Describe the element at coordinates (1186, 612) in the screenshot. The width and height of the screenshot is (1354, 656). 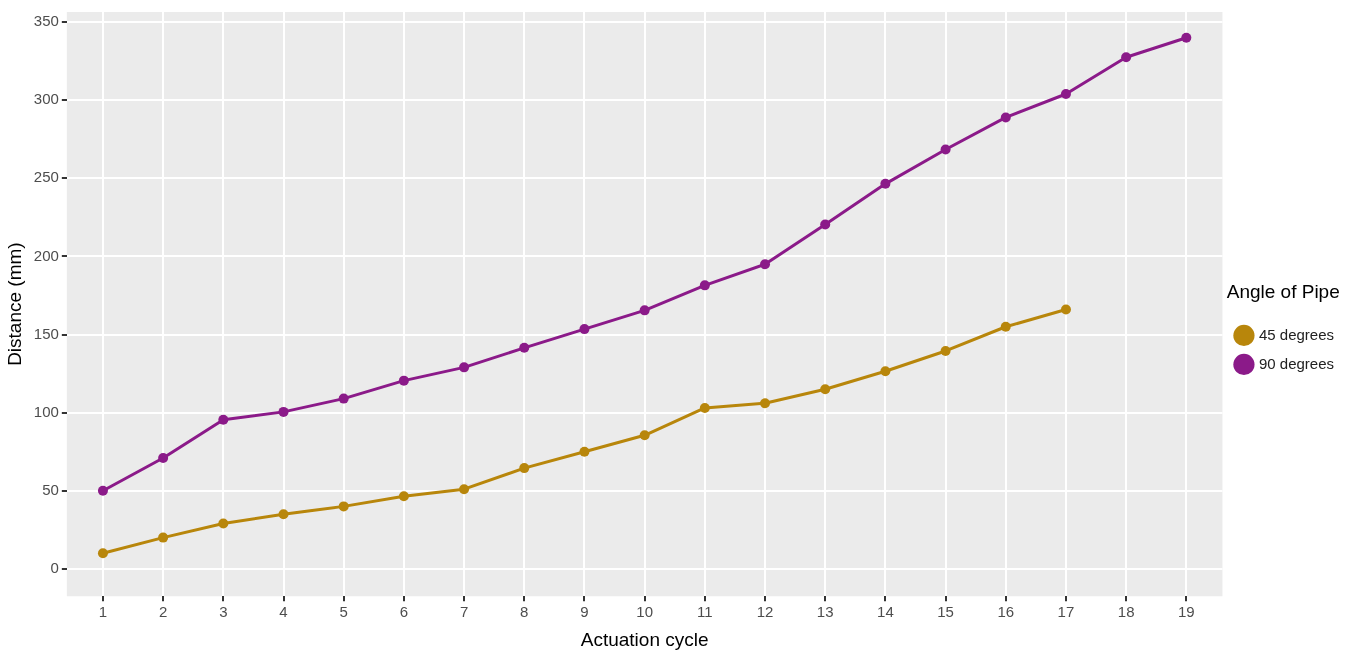
I see `x-tick-label: 19` at that location.